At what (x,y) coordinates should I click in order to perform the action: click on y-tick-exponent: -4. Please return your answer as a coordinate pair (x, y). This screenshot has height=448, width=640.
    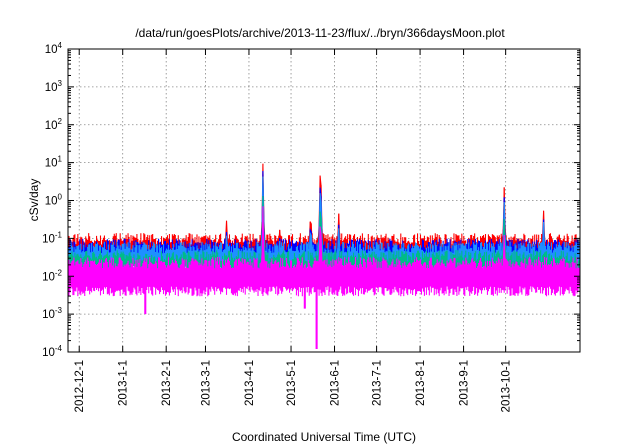
    Looking at the image, I should click on (59, 348).